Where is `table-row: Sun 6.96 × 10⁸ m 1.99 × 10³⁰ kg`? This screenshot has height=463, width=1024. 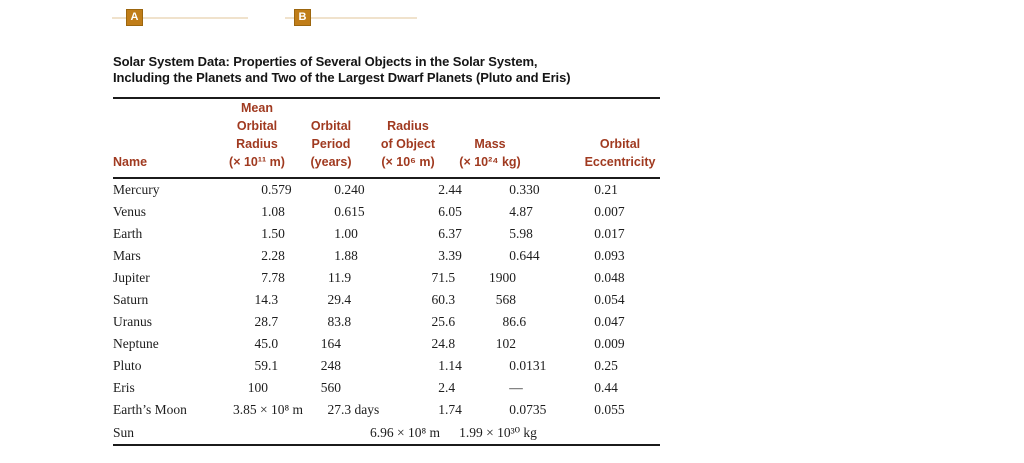
table-row: Sun 6.96 × 10⁸ m 1.99 × 10³⁰ kg is located at coordinates (386, 433).